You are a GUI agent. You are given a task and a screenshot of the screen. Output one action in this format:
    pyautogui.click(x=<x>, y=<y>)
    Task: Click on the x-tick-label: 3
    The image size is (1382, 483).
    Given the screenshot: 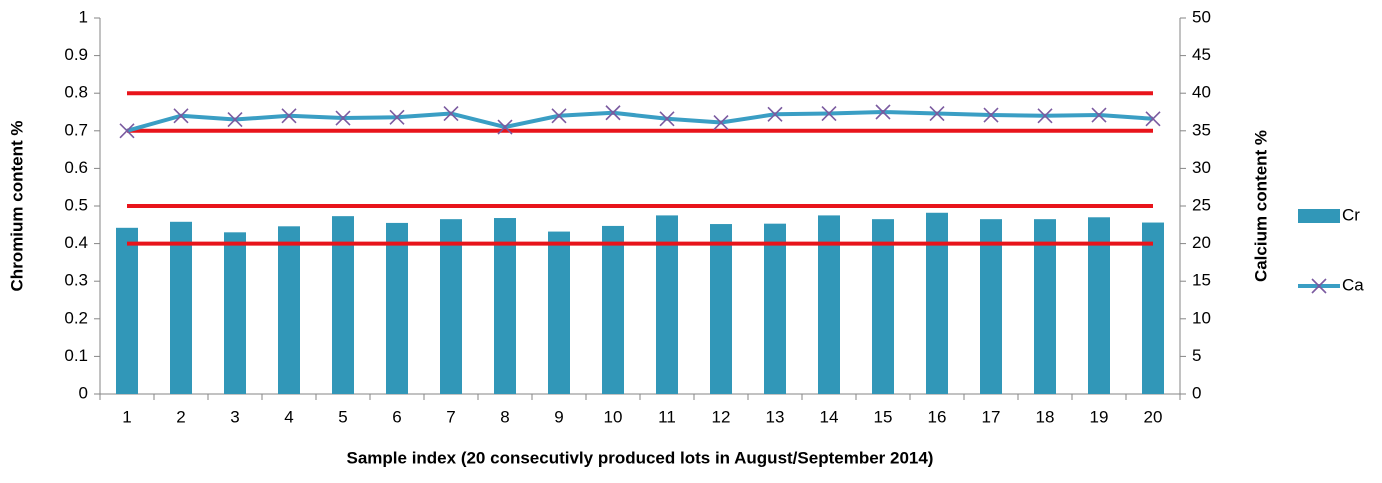 What is the action you would take?
    pyautogui.click(x=234, y=416)
    